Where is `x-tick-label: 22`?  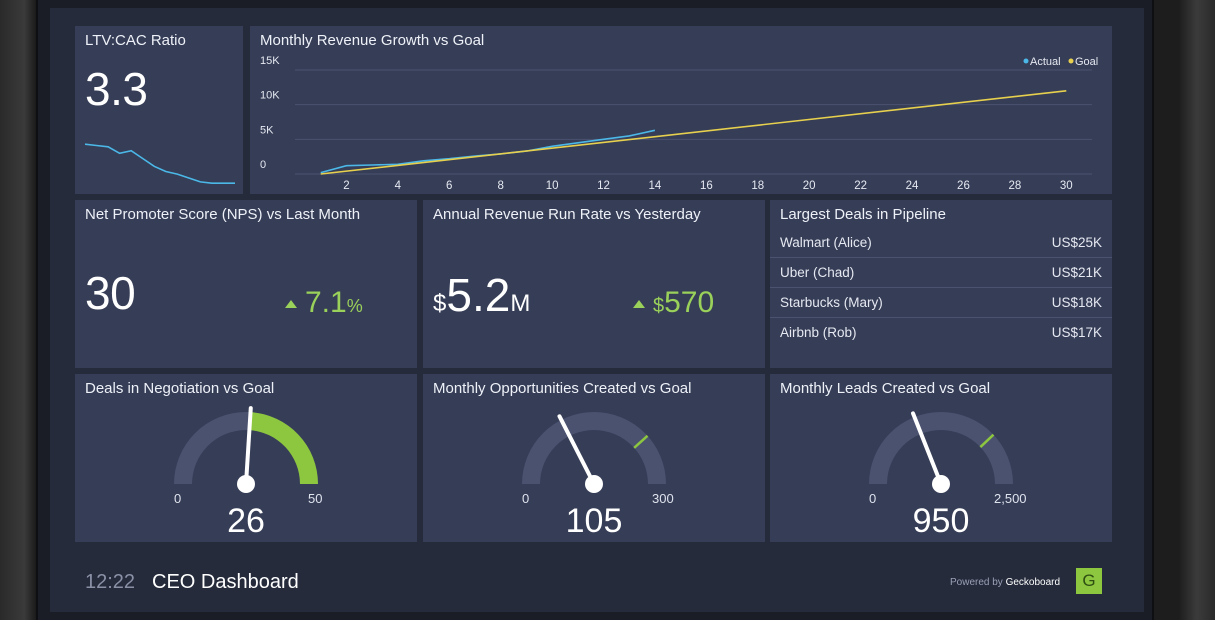 x-tick-label: 22 is located at coordinates (860, 186).